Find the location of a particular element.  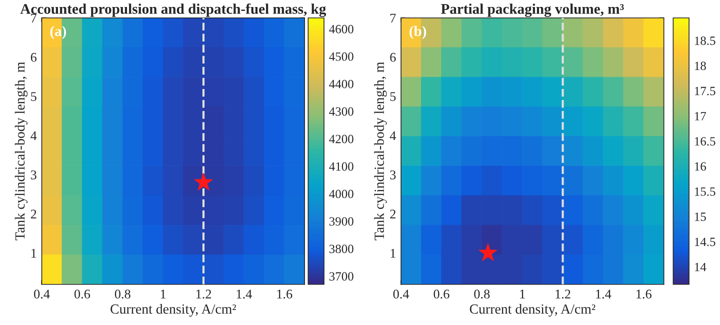

color-bar-label: 4200 is located at coordinates (341, 139).